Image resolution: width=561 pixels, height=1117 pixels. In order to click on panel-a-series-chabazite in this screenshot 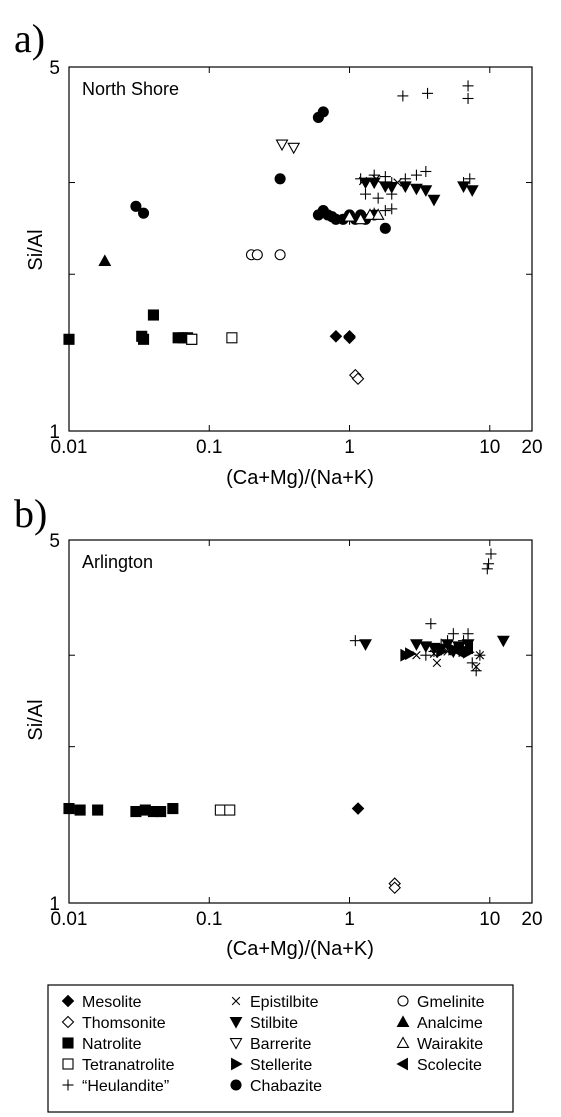, I will do `click(260, 170)`.